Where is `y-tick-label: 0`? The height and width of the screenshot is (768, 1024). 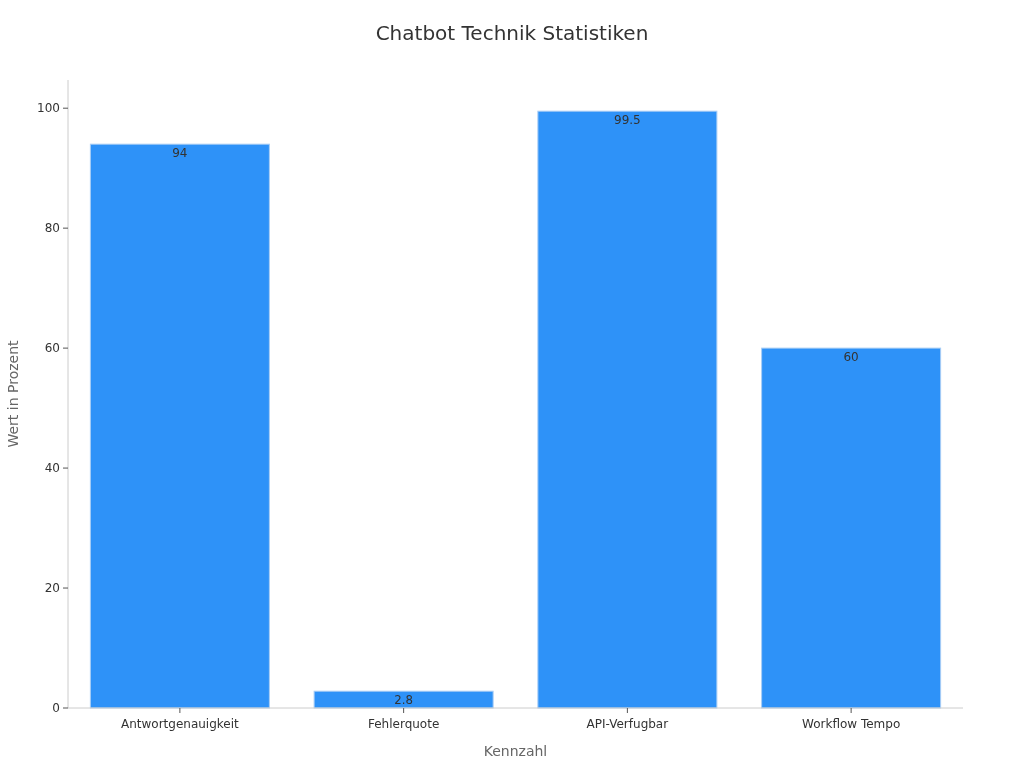
y-tick-label: 0 is located at coordinates (56, 708).